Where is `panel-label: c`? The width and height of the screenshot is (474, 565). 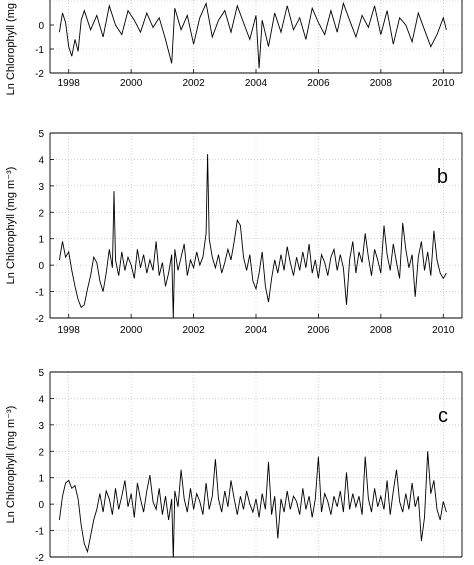 panel-label: c is located at coordinates (443, 416).